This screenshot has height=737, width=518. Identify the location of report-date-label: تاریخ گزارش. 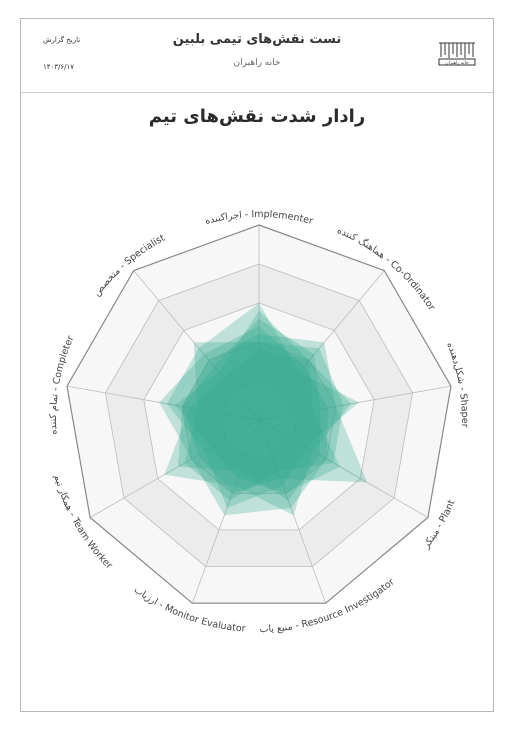
(62, 40).